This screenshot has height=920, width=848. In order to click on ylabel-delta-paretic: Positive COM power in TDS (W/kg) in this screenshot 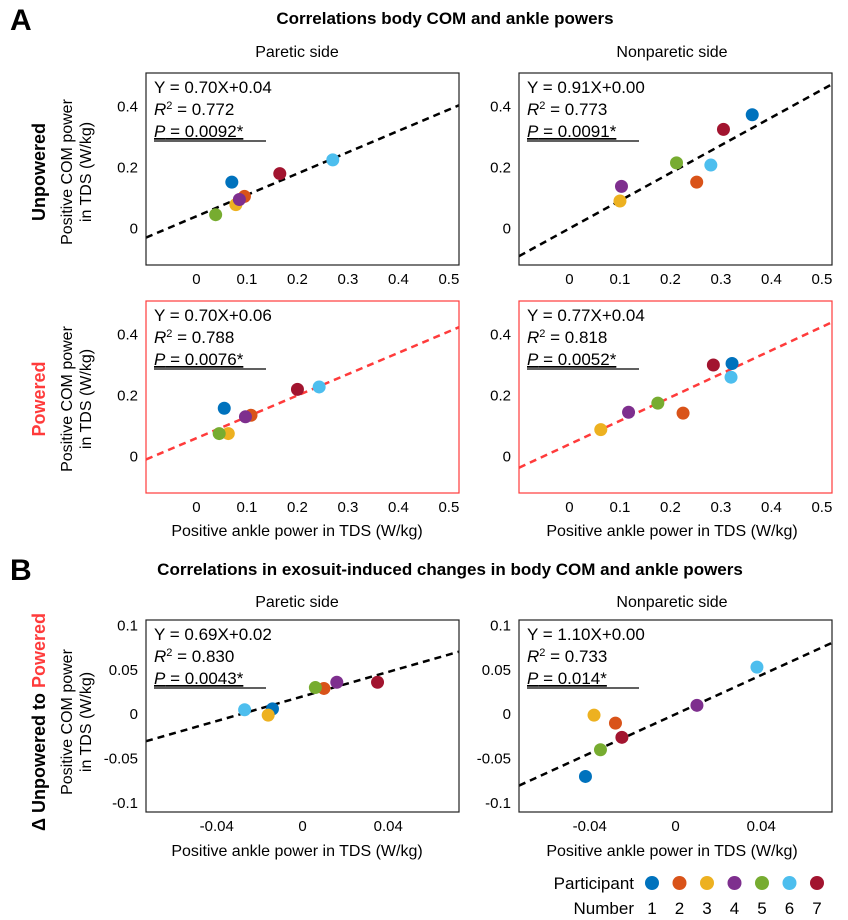, I will do `click(77, 721)`.